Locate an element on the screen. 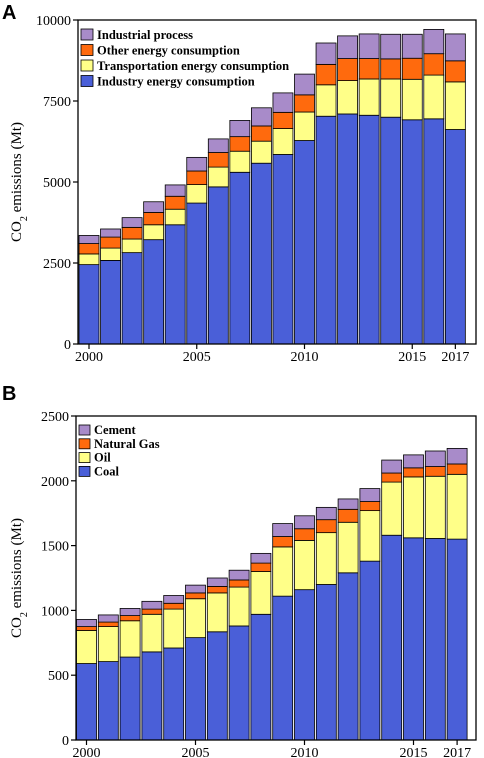 This screenshot has width=484, height=758. y-tick-label: 2000 is located at coordinates (55, 482).